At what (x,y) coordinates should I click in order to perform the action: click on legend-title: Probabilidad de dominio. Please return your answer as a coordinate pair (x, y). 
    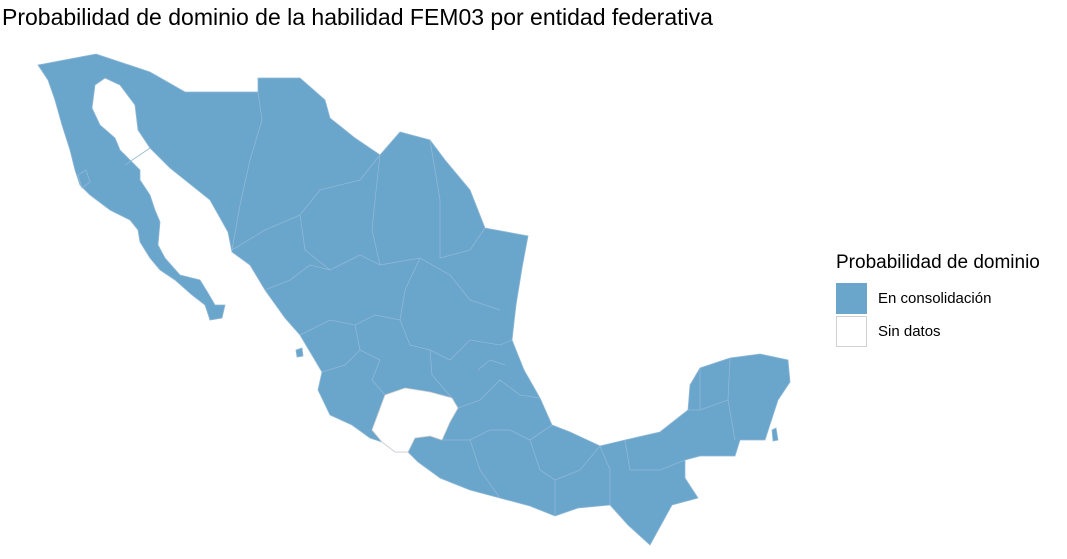
    Looking at the image, I should click on (938, 262).